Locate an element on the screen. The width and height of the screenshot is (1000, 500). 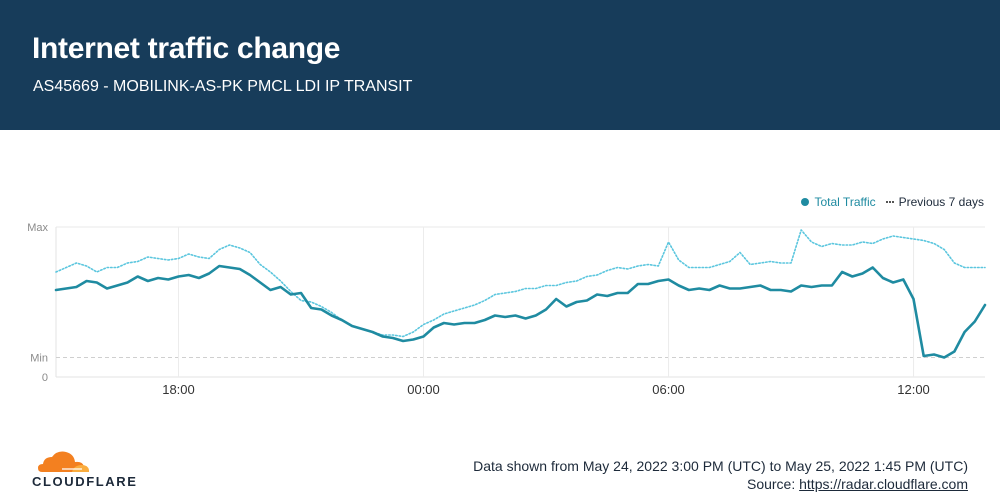
x-tick-label: 12:00 is located at coordinates (913, 389).